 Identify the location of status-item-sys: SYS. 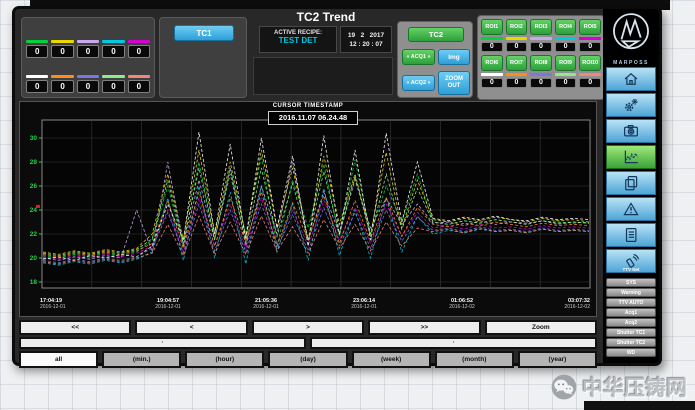
(631, 282).